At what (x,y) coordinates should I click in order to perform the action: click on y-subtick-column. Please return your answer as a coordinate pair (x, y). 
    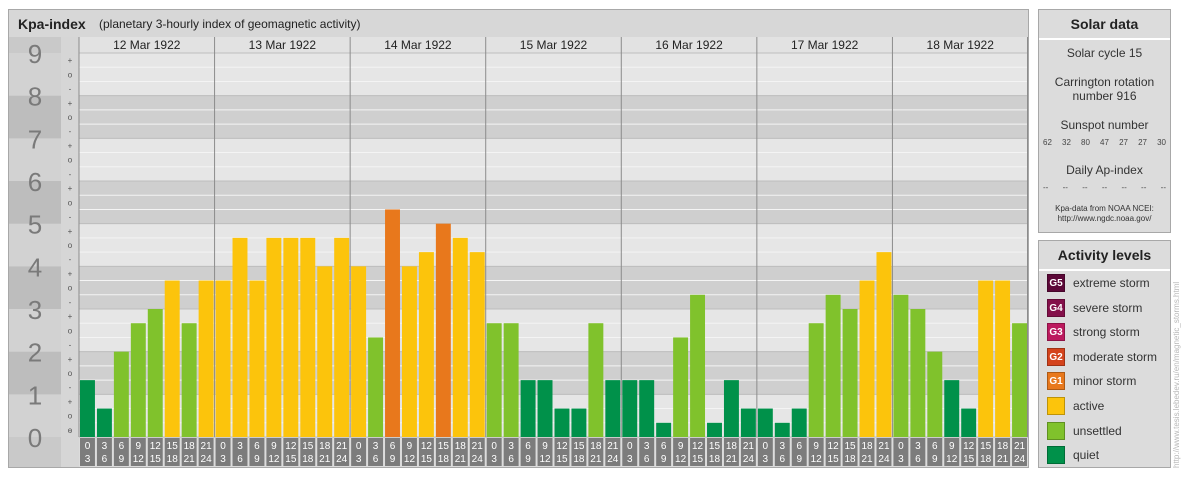
    Looking at the image, I should click on (70, 252).